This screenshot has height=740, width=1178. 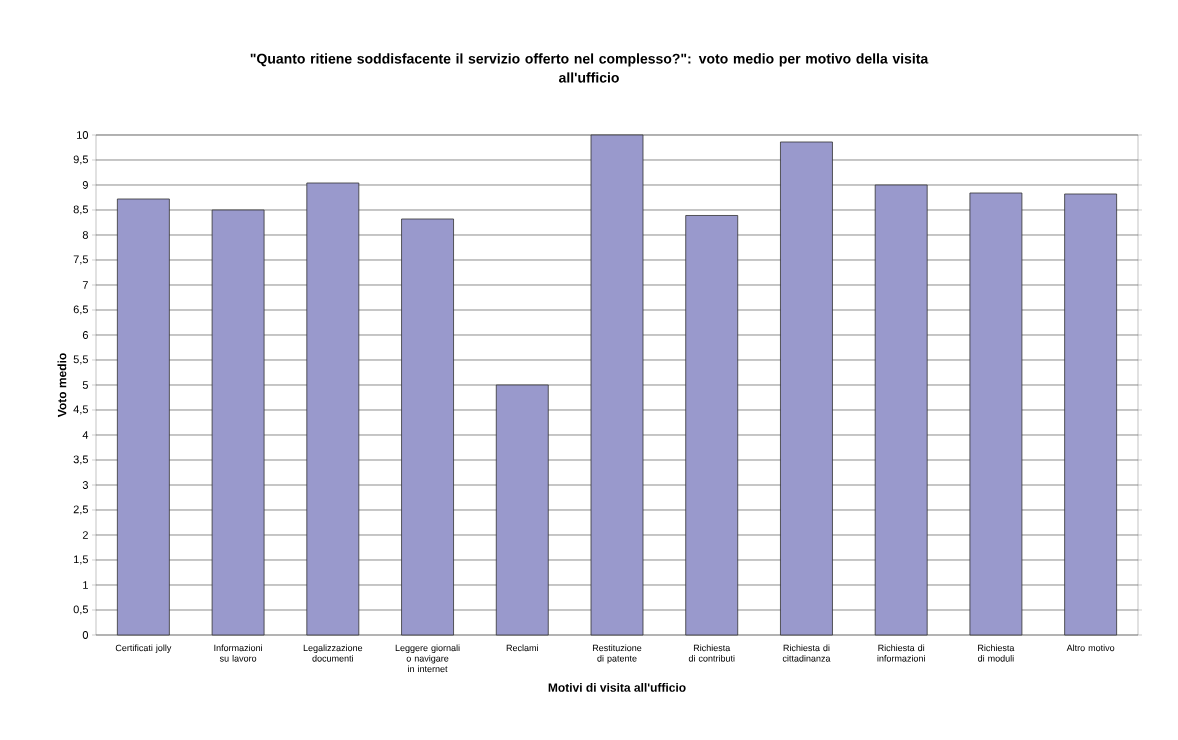 What do you see at coordinates (589, 68) in the screenshot?
I see `chart-title: "Quanto ritiene soddisfacente il servizio offerto nel complesso?": voto medio per motivo della visita all'ufficio` at bounding box center [589, 68].